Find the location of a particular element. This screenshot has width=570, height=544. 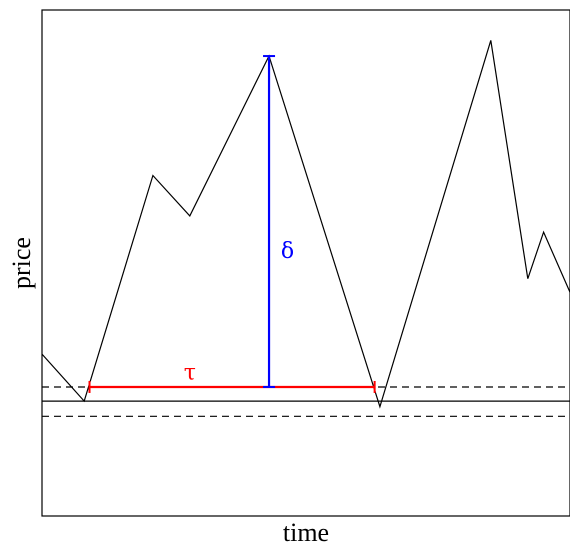

x-axis-label: time is located at coordinates (306, 531).